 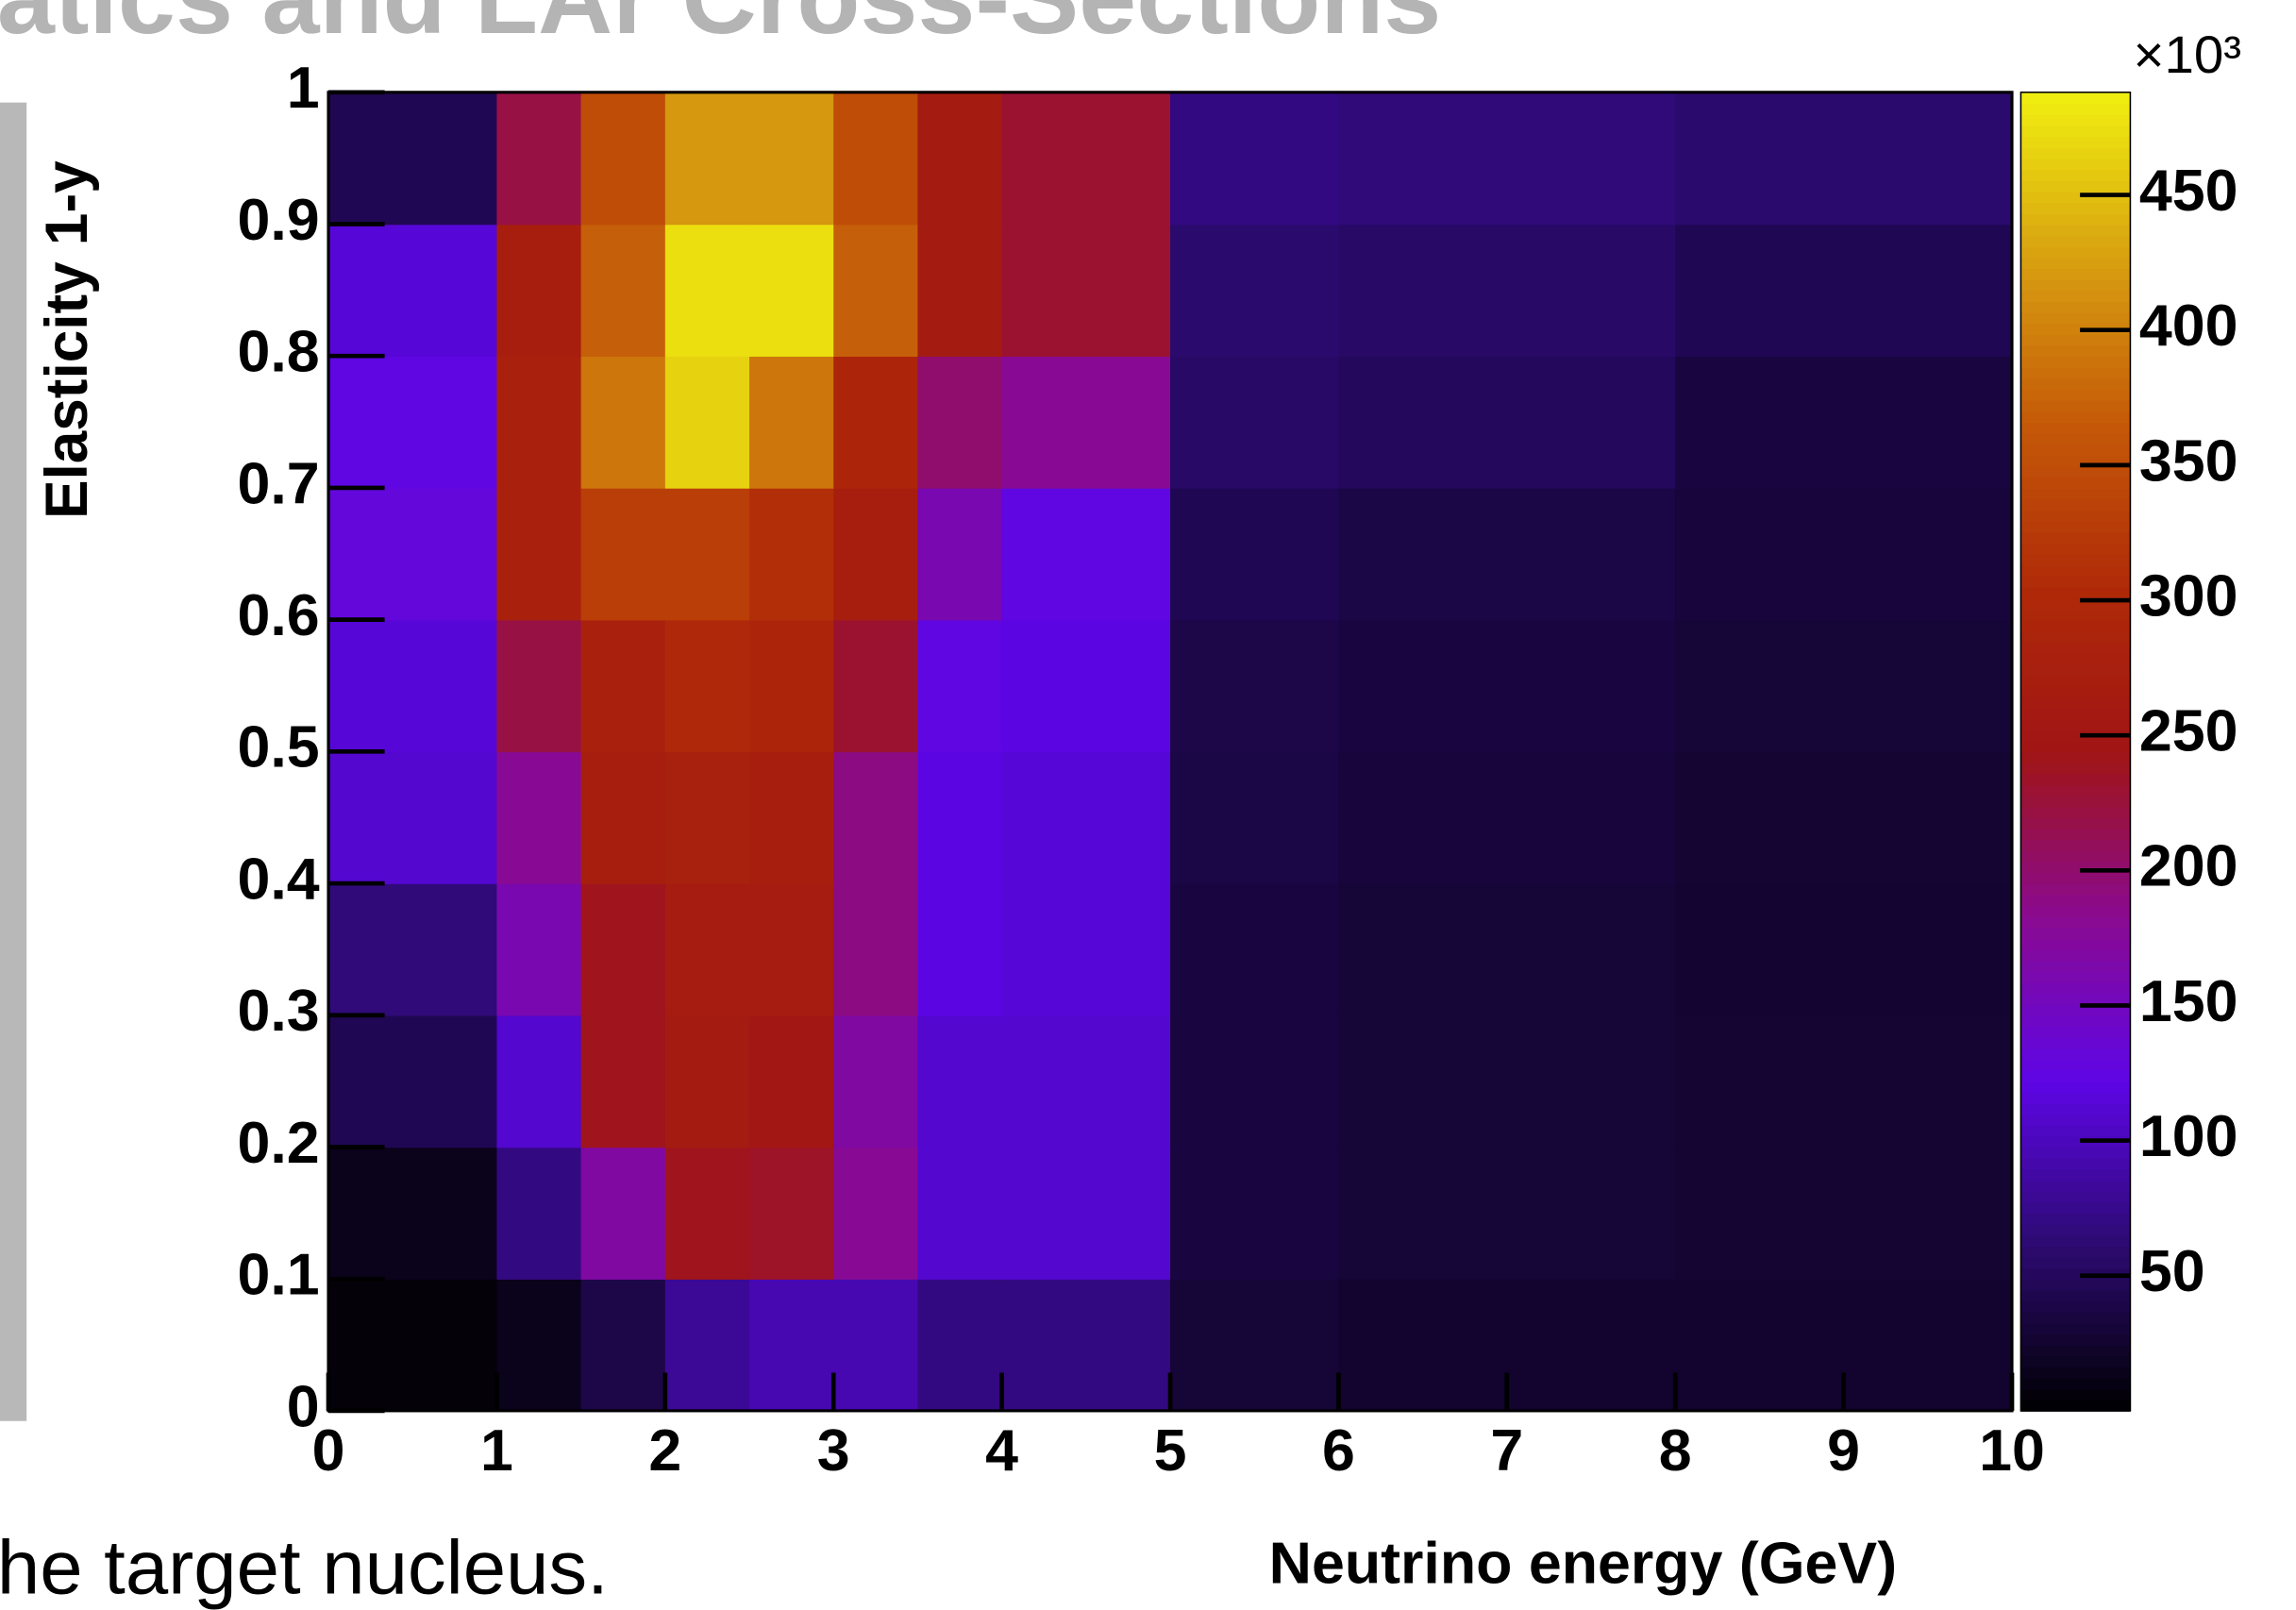 What do you see at coordinates (2188, 1136) in the screenshot?
I see `colorbar-tick-label: 100` at bounding box center [2188, 1136].